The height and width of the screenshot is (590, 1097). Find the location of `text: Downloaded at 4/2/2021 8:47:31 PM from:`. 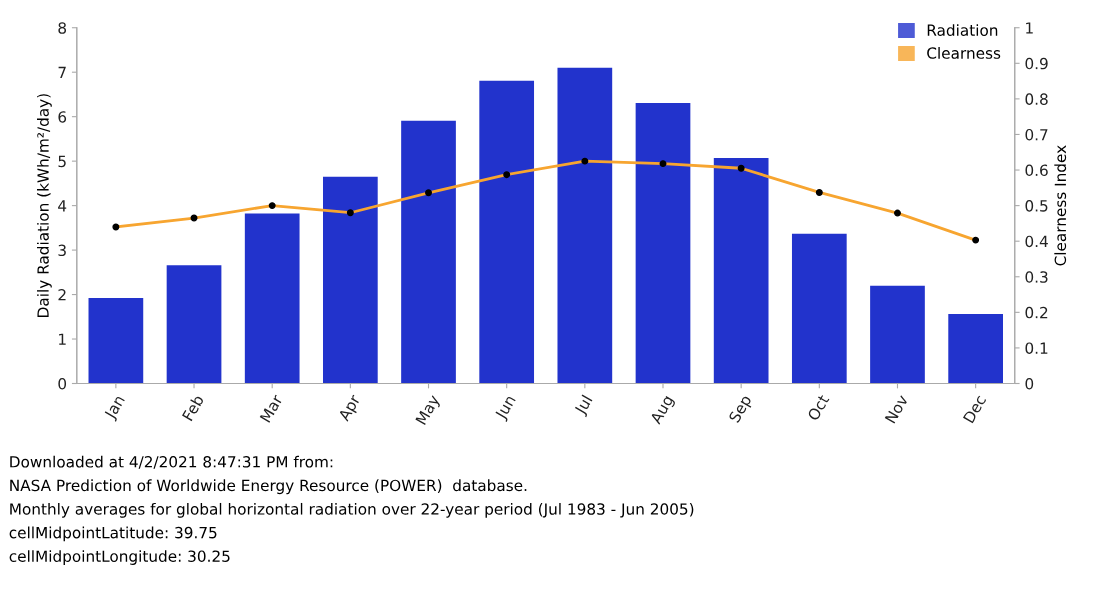

text: Downloaded at 4/2/2021 8:47:31 PM from: is located at coordinates (171, 462).